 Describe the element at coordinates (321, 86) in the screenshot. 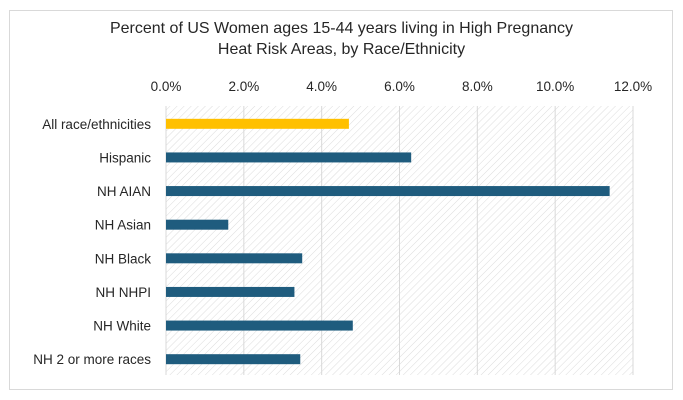

I see `x-tick-label: 4.0%` at that location.